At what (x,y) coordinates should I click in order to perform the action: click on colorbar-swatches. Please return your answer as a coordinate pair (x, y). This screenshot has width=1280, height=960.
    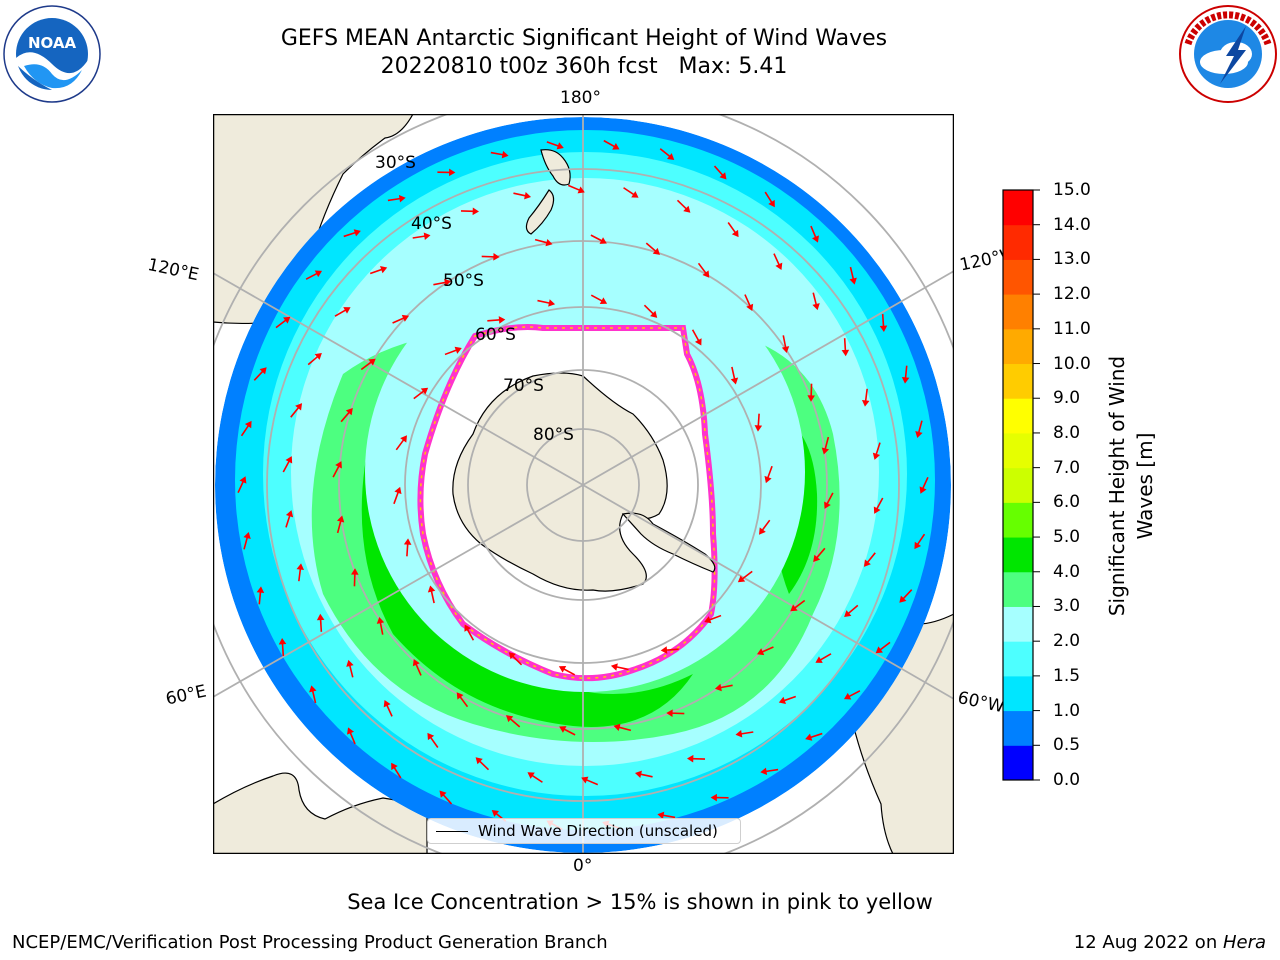
    Looking at the image, I should click on (1018, 485).